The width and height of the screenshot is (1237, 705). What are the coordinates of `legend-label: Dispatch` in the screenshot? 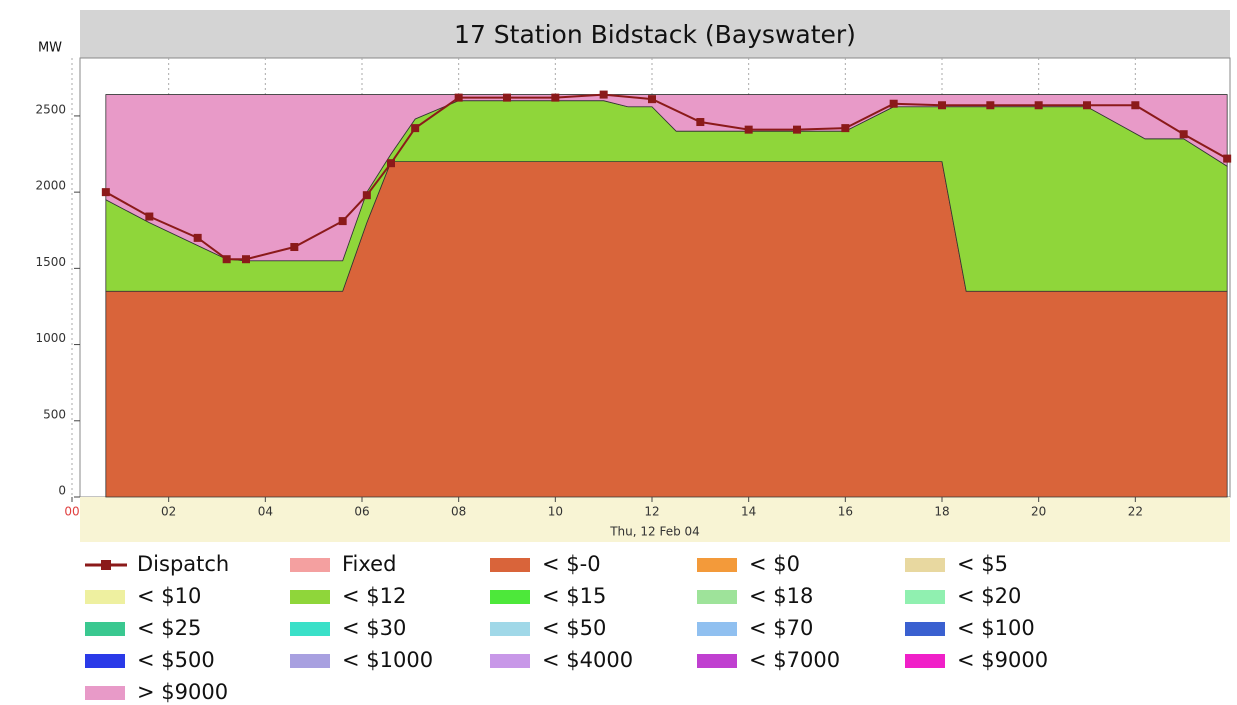 It's located at (183, 564).